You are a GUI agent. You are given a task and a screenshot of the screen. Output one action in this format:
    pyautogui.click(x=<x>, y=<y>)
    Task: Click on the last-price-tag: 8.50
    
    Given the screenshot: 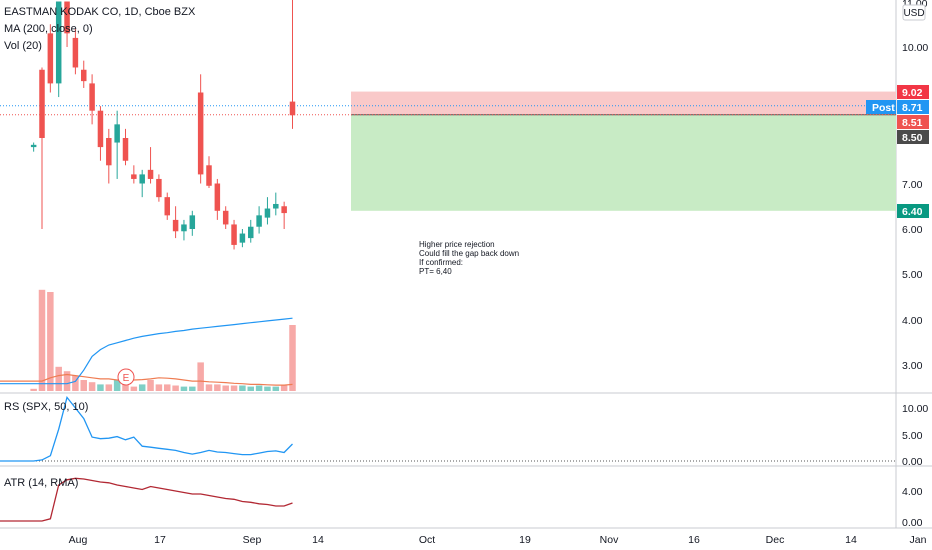 What is the action you would take?
    pyautogui.click(x=913, y=137)
    